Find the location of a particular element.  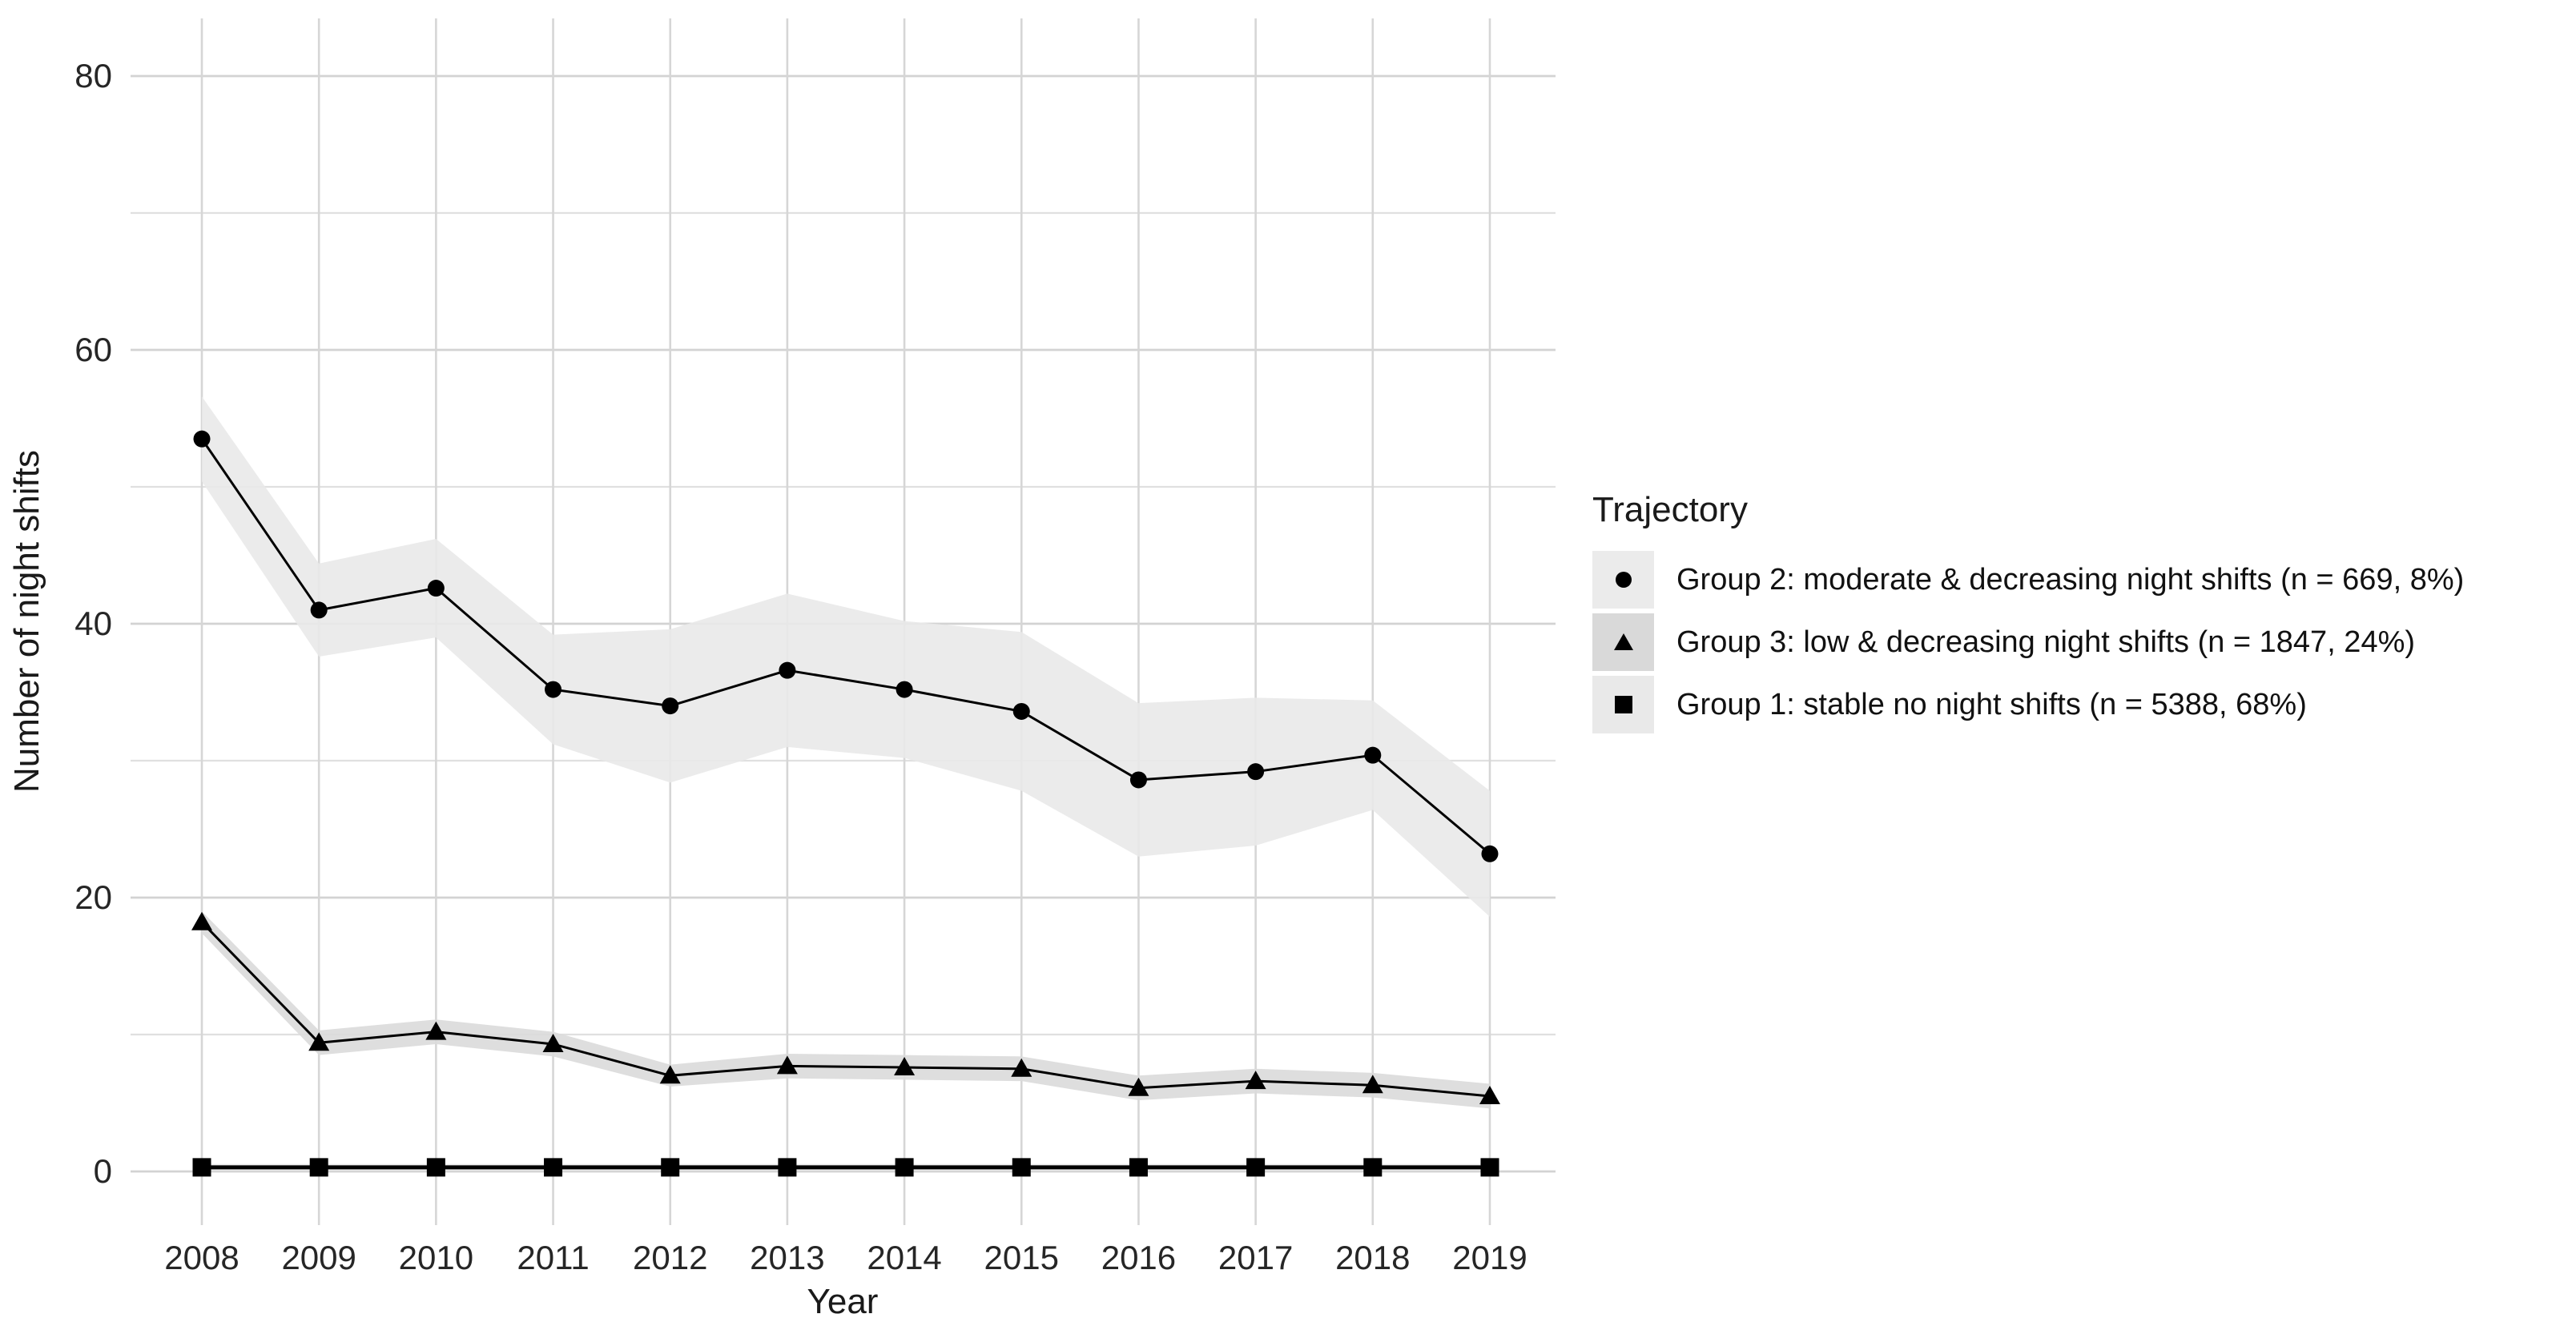

x-tick-label: 2013 is located at coordinates (787, 1257).